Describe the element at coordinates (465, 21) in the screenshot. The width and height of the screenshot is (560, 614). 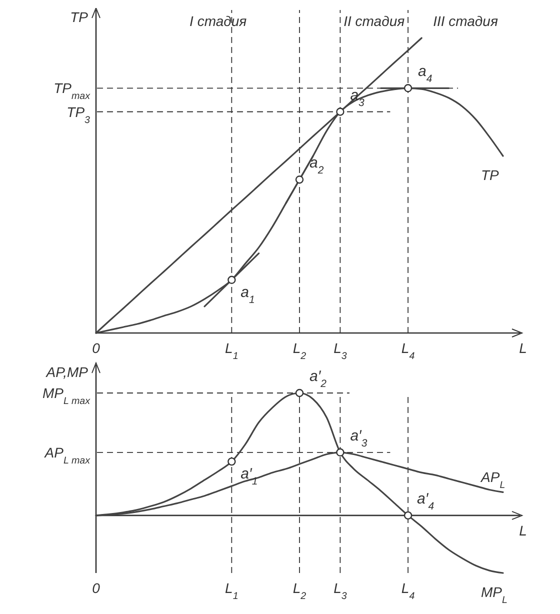
I see `text: III стадия` at that location.